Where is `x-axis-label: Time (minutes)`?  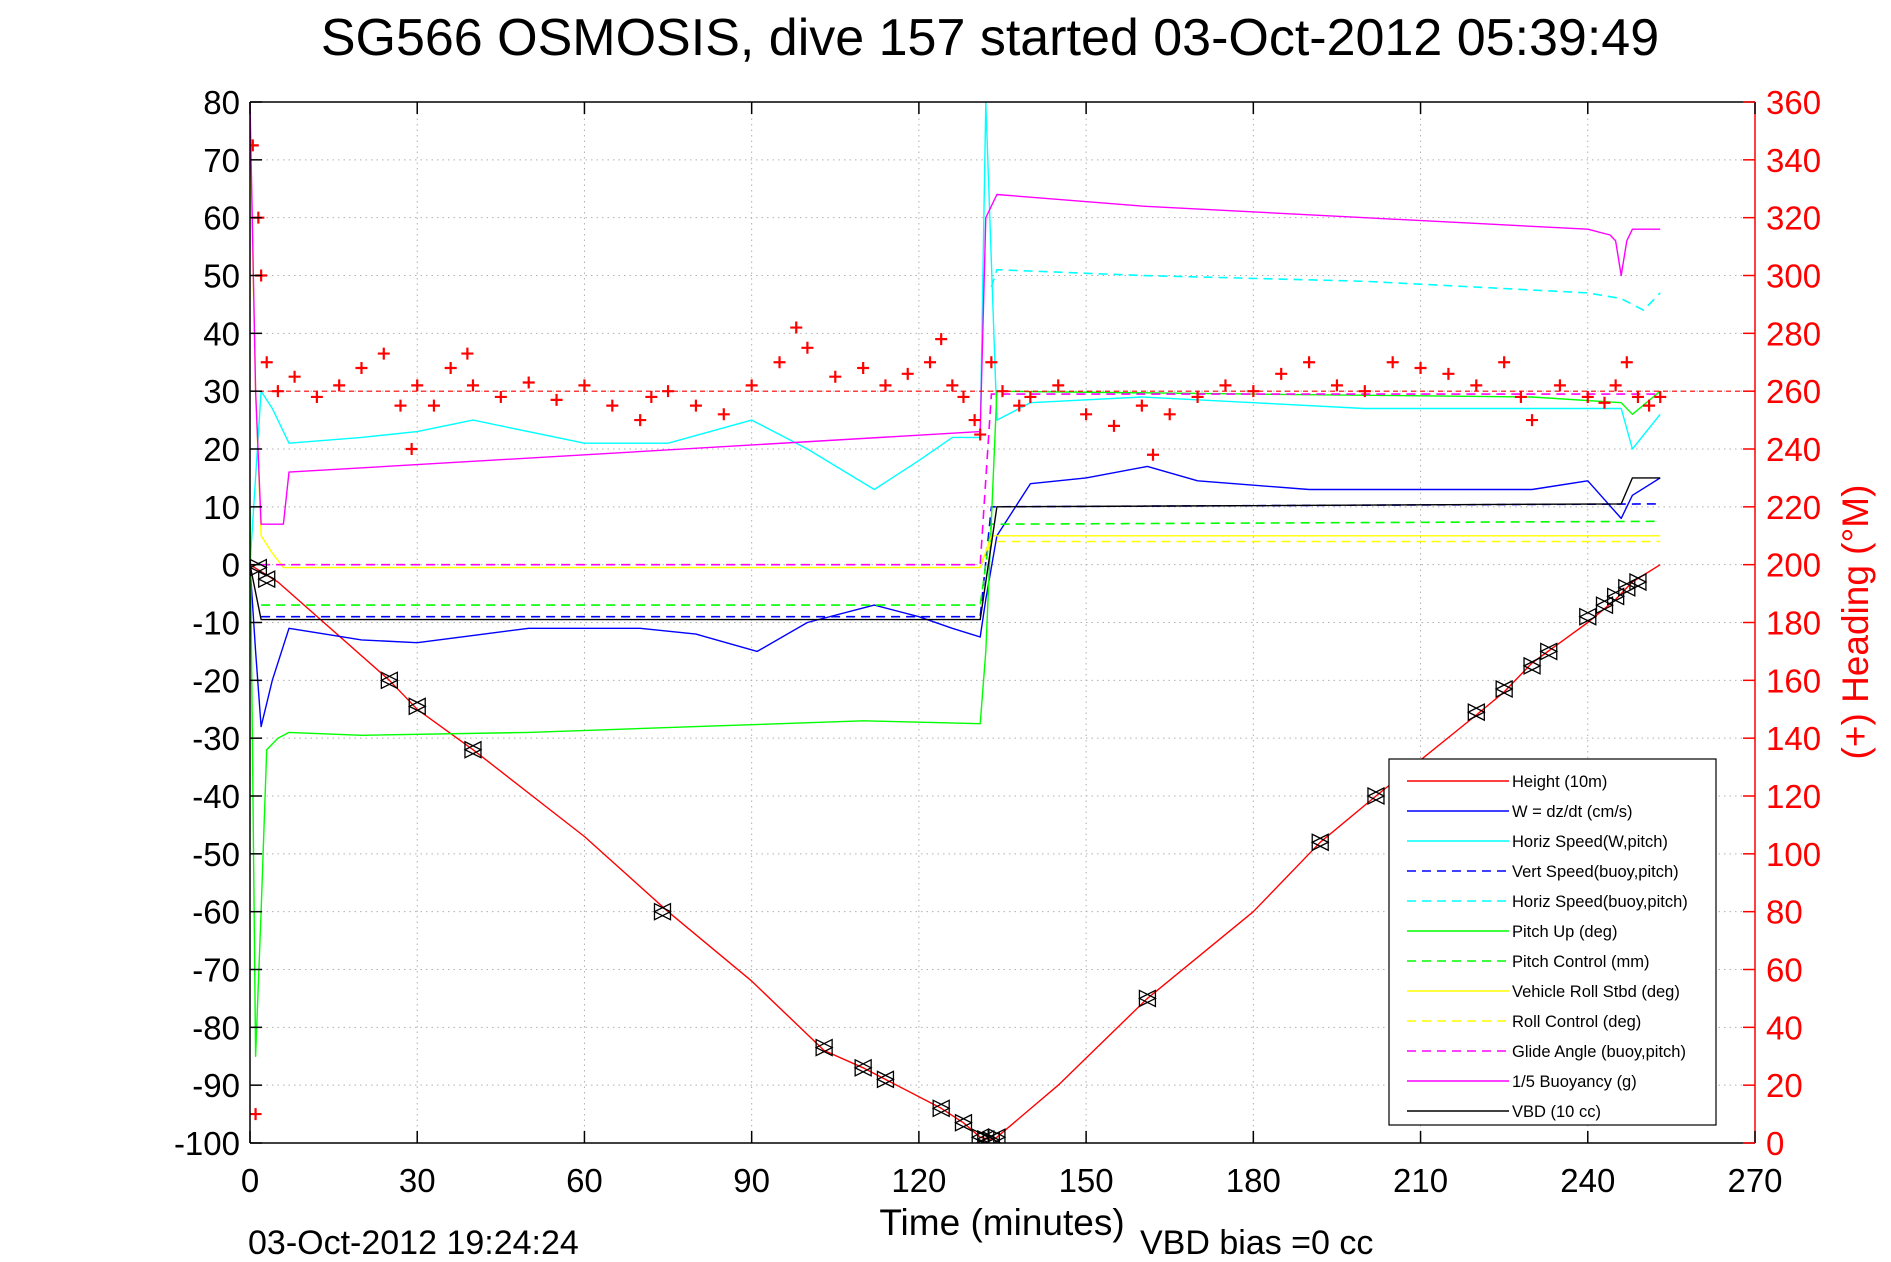
x-axis-label: Time (minutes) is located at coordinates (1001, 1222).